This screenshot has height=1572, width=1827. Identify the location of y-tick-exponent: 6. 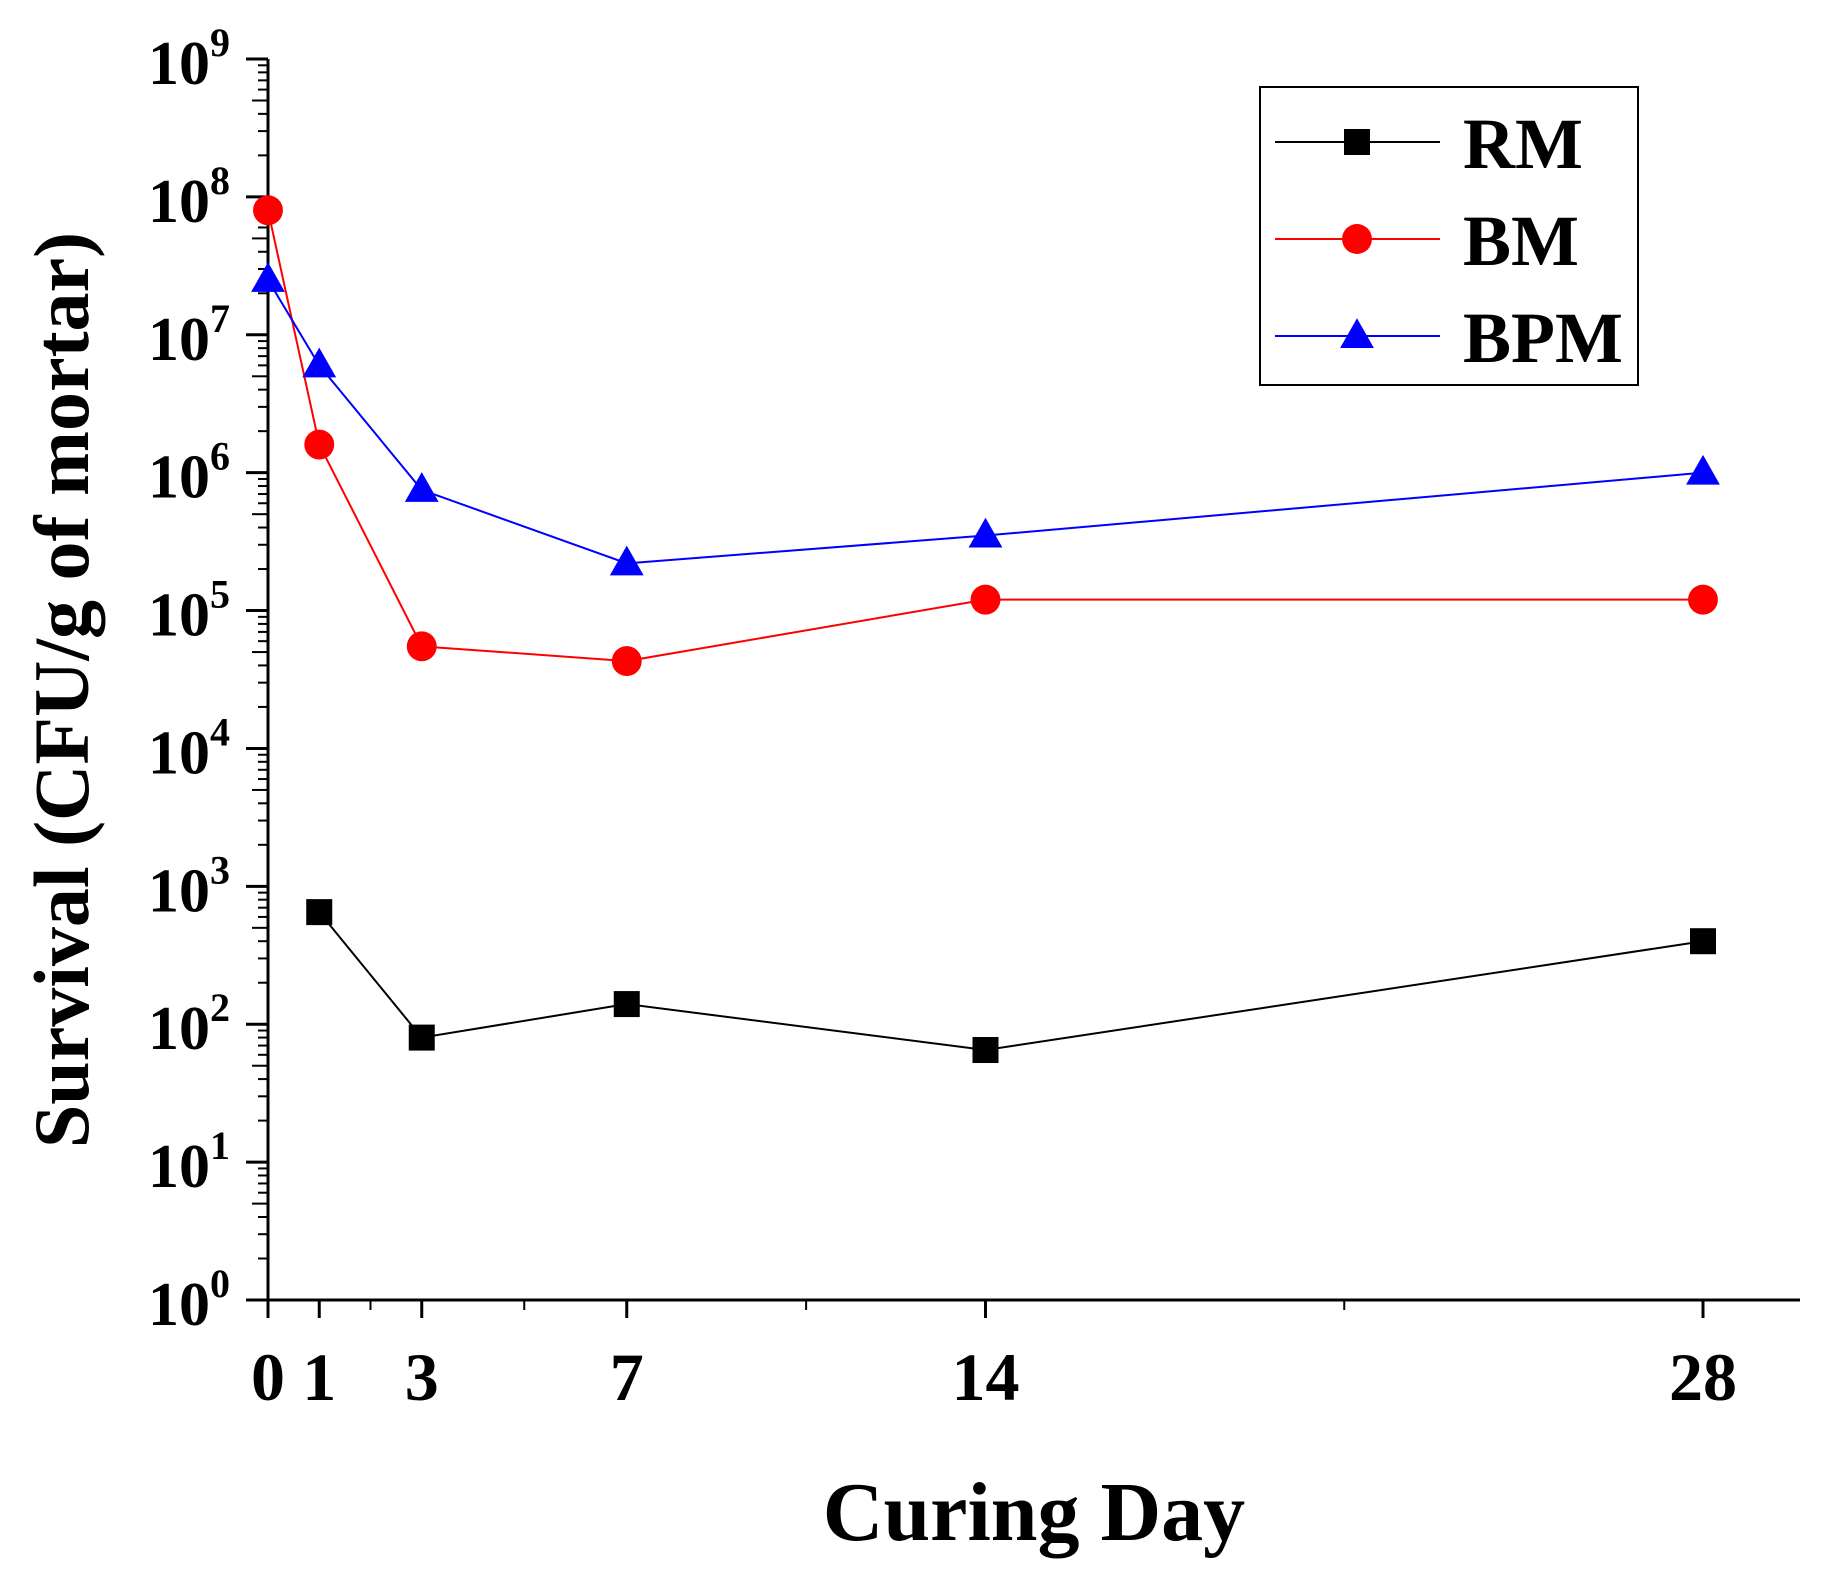
(220, 456).